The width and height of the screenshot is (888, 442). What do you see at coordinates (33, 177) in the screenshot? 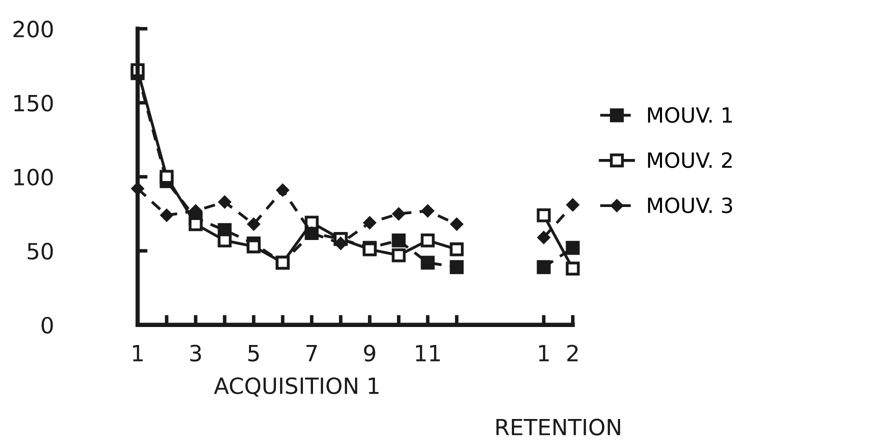
I see `y-tick-label: 100` at bounding box center [33, 177].